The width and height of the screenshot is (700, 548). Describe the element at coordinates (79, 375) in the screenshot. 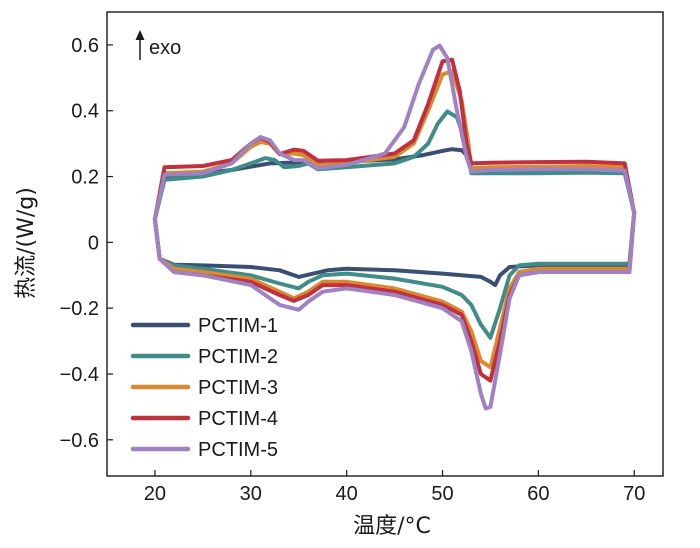

I see `y-tick-label-1: −0.4` at that location.